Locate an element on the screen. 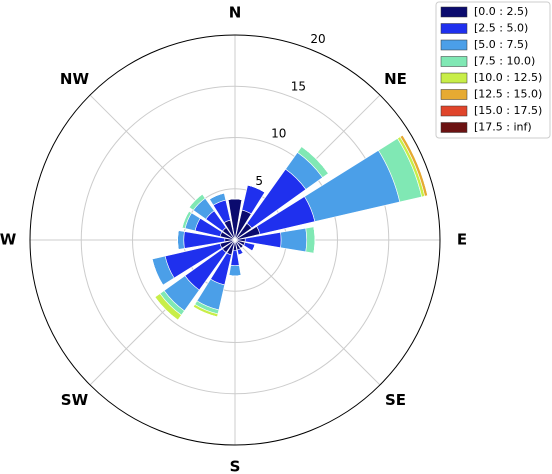 Image resolution: width=552 pixels, height=474 pixels. legend-box is located at coordinates (493, 70).